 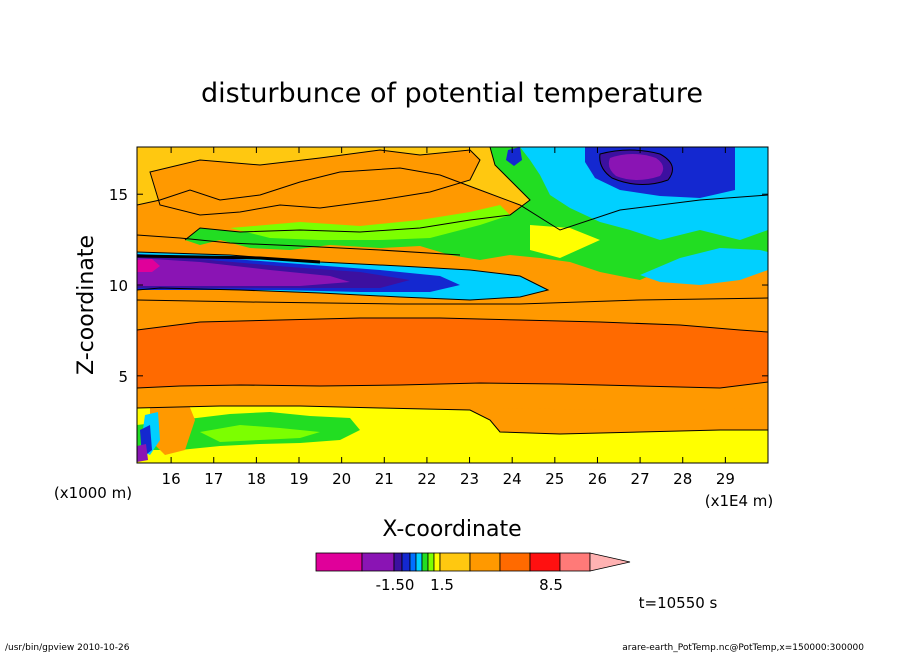 I want to click on colorbar-label: 8.5, so click(x=551, y=585).